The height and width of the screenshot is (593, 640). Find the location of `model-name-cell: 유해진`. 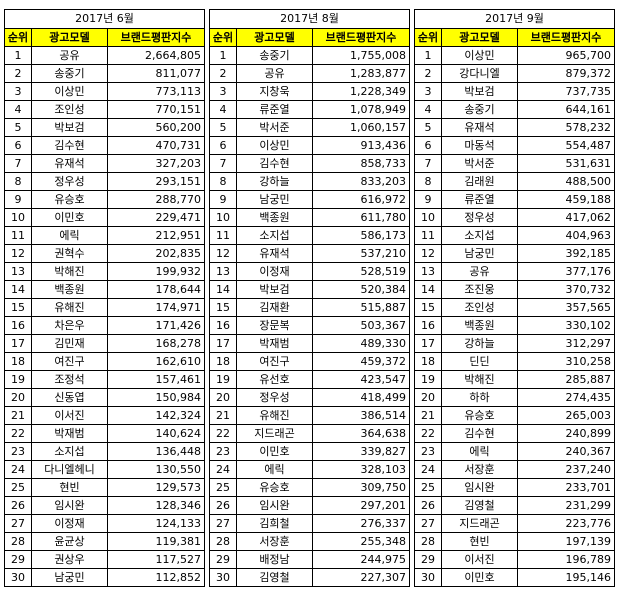

model-name-cell: 유해진 is located at coordinates (274, 415).